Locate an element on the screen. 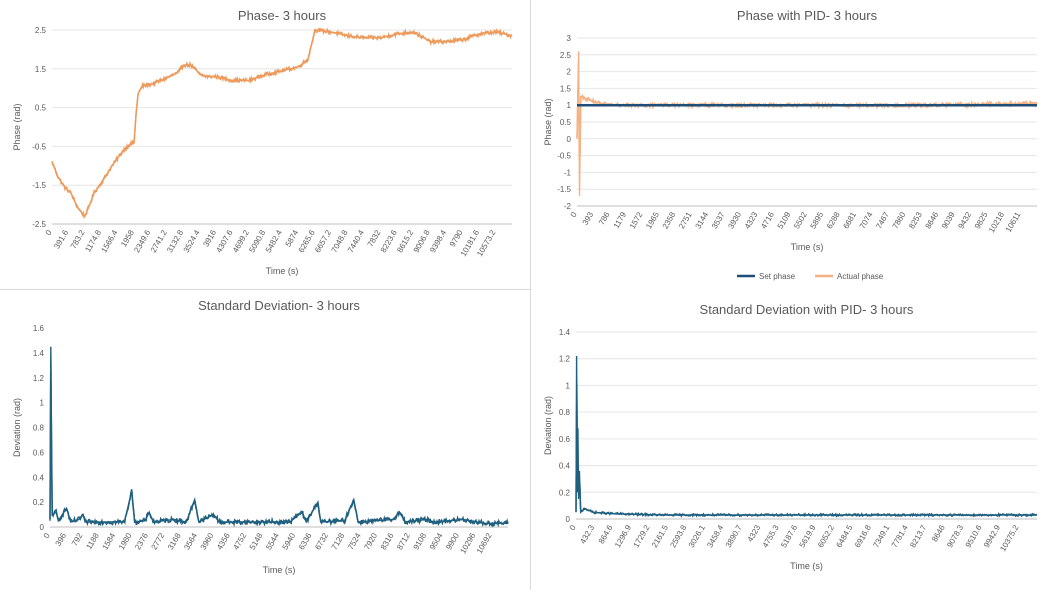  x-tick-label: 1179 is located at coordinates (620, 220).